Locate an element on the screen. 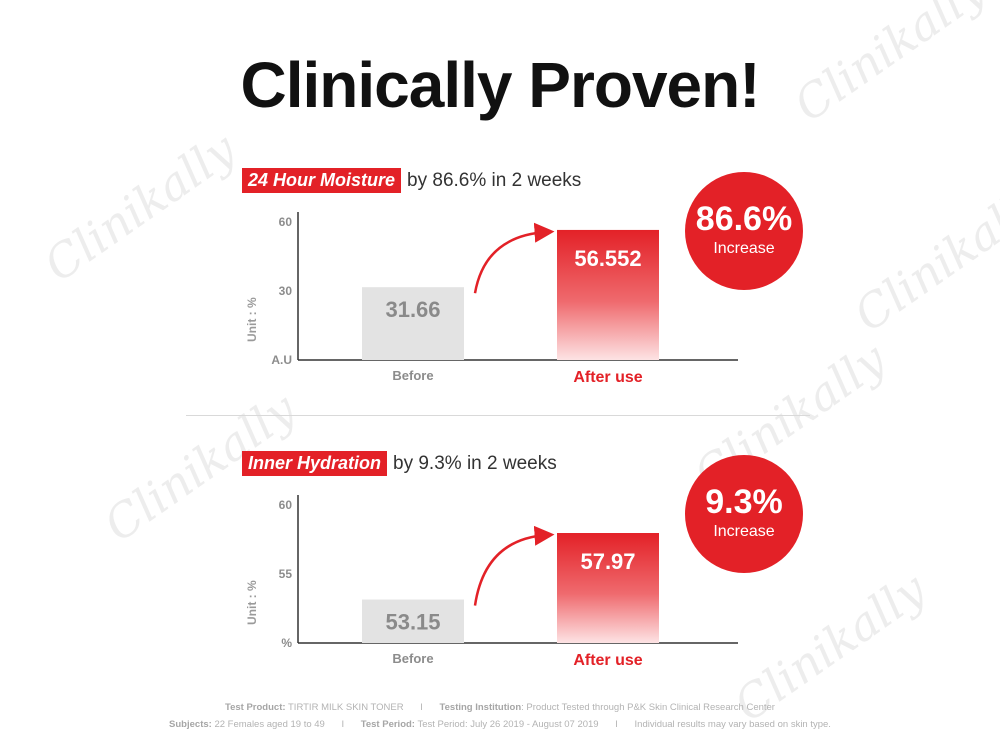 The height and width of the screenshot is (750, 1000). y-tick-label: 30 is located at coordinates (286, 291).